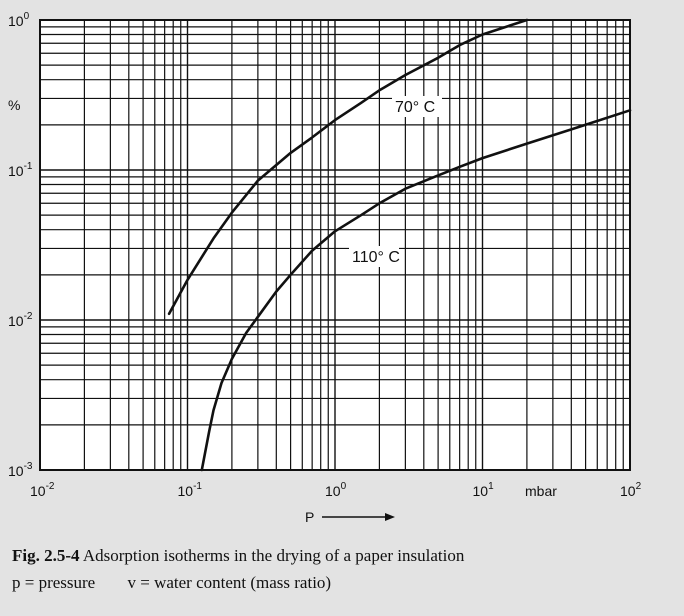 Image resolution: width=684 pixels, height=616 pixels. I want to click on series-label: 110° C, so click(376, 257).